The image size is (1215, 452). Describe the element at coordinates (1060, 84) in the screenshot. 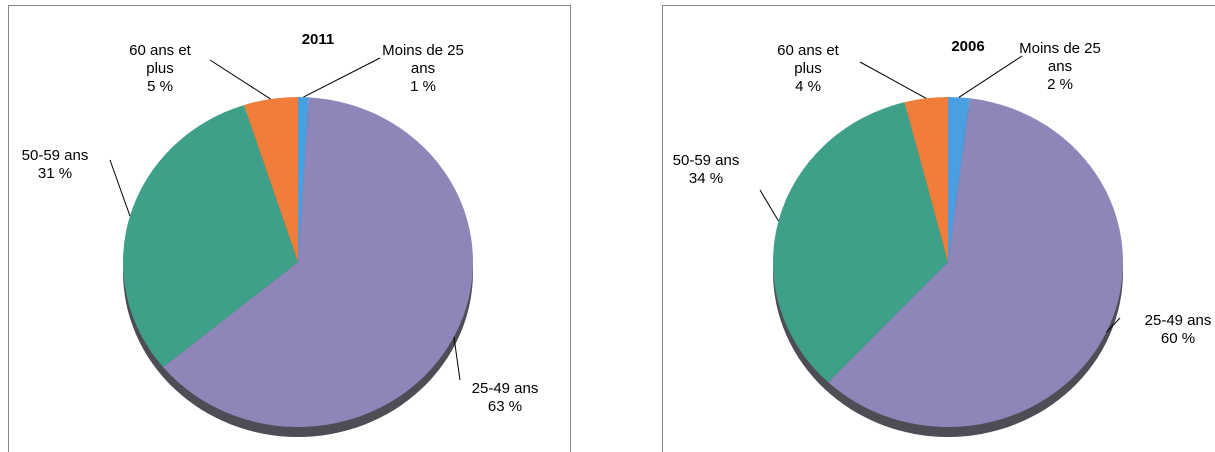

I see `value-label: 2 %` at that location.